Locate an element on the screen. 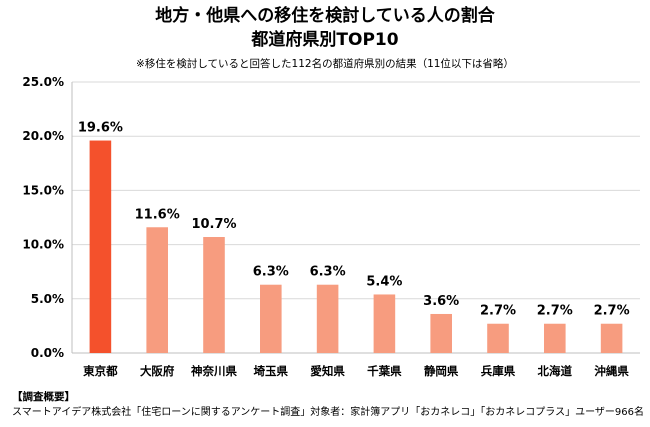 The height and width of the screenshot is (427, 650). x-tick-label: 大阪府 is located at coordinates (157, 371).